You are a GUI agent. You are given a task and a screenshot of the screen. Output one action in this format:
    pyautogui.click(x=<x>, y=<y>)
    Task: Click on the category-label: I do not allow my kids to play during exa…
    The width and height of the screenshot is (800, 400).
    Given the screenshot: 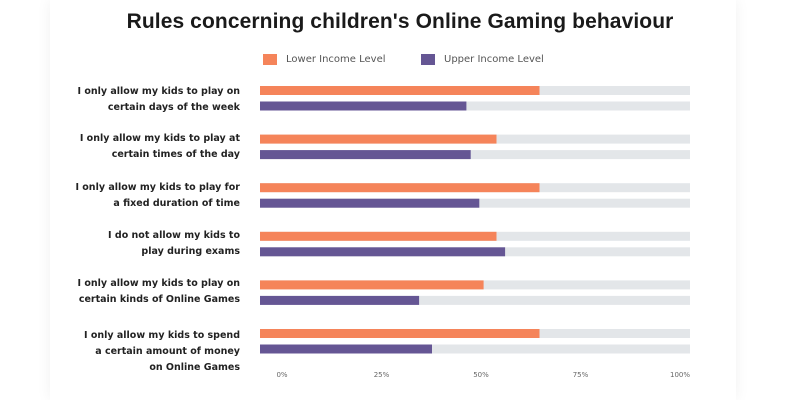 What is the action you would take?
    pyautogui.click(x=140, y=244)
    